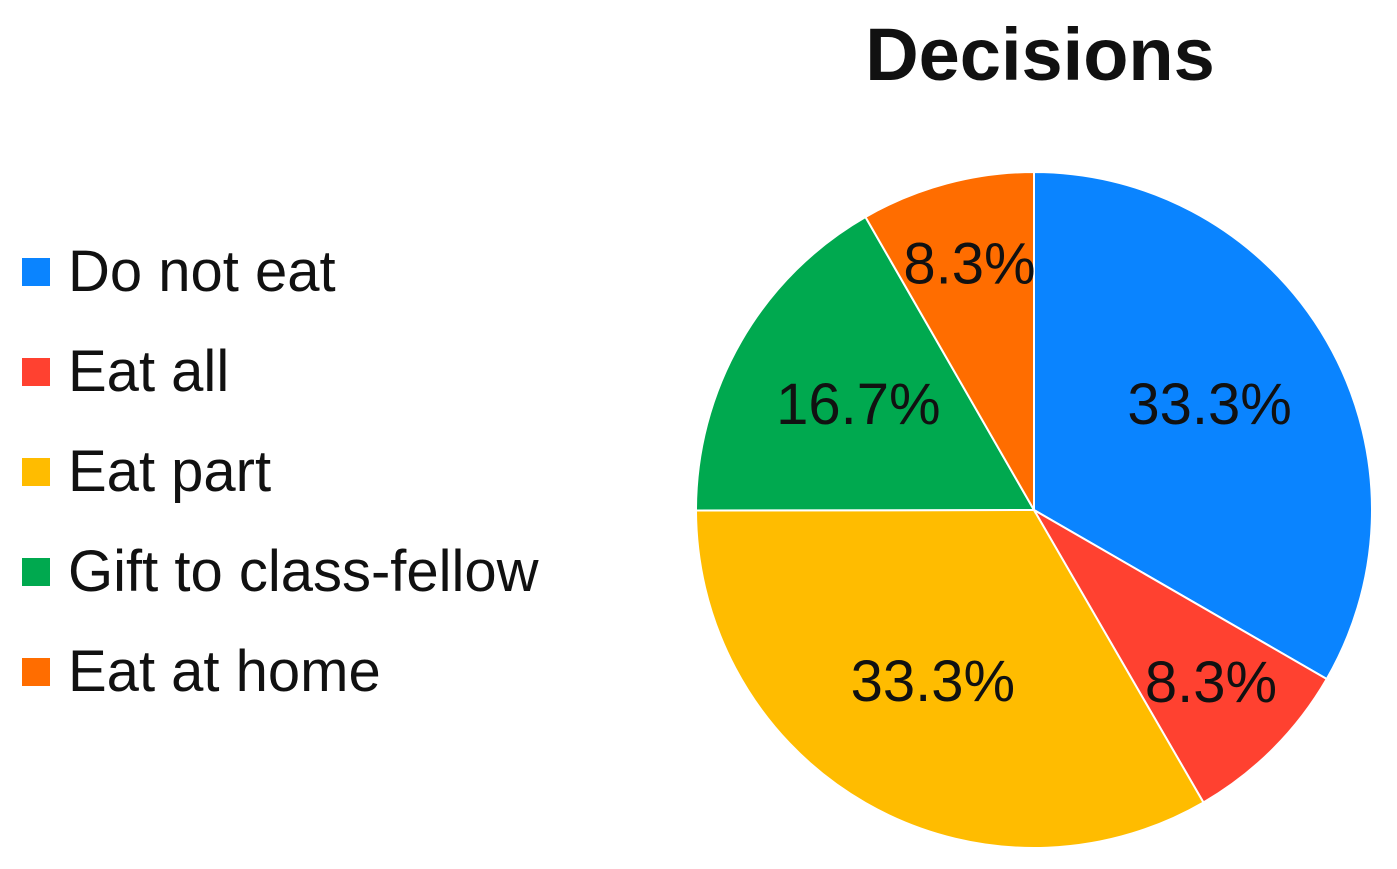 Image resolution: width=1397 pixels, height=869 pixels. Describe the element at coordinates (969, 264) in the screenshot. I see `slice-label-eat-at-home: 8.3%` at that location.